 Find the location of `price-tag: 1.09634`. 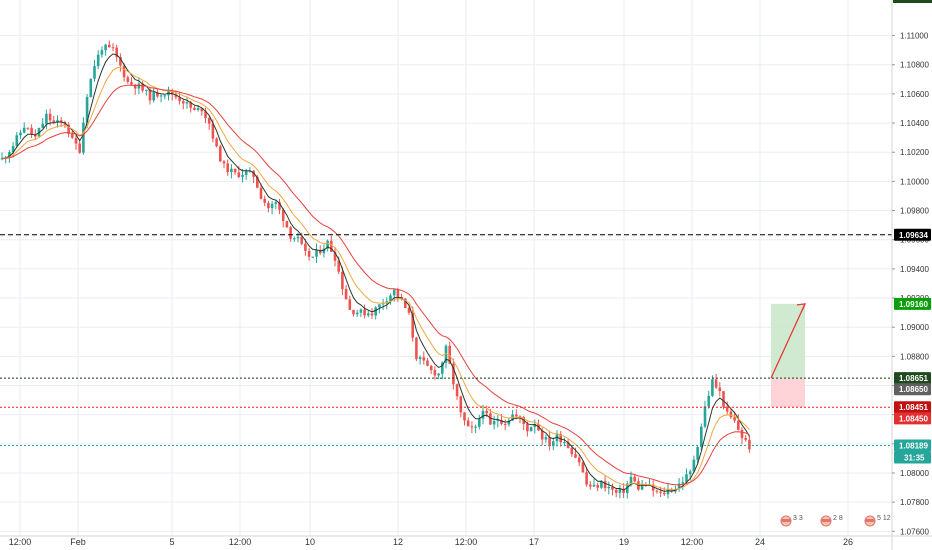

price-tag: 1.09634 is located at coordinates (912, 234).